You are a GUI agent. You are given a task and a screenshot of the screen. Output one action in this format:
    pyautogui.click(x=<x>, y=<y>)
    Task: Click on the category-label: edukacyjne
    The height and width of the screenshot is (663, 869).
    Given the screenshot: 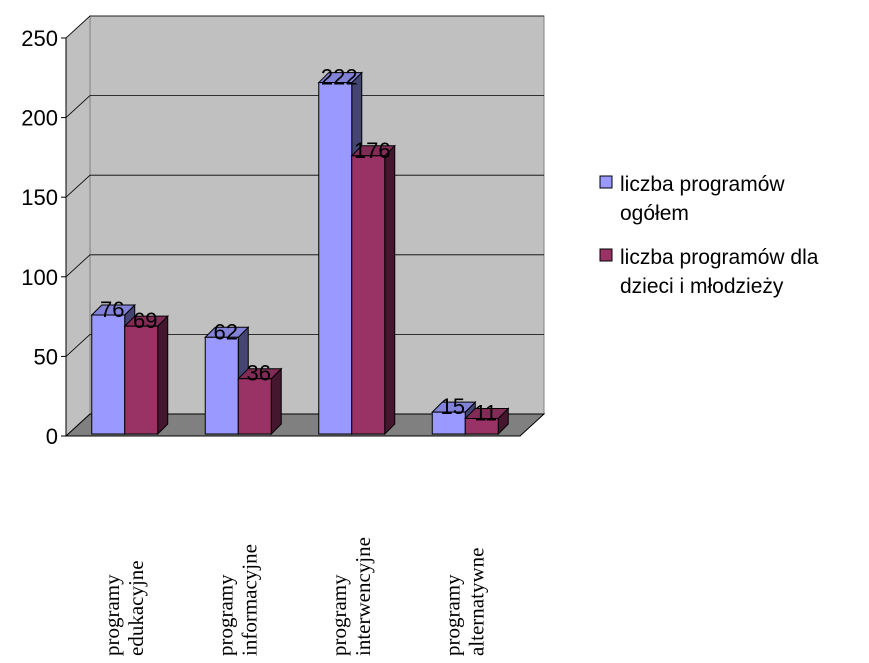 What is the action you would take?
    pyautogui.click(x=136, y=608)
    